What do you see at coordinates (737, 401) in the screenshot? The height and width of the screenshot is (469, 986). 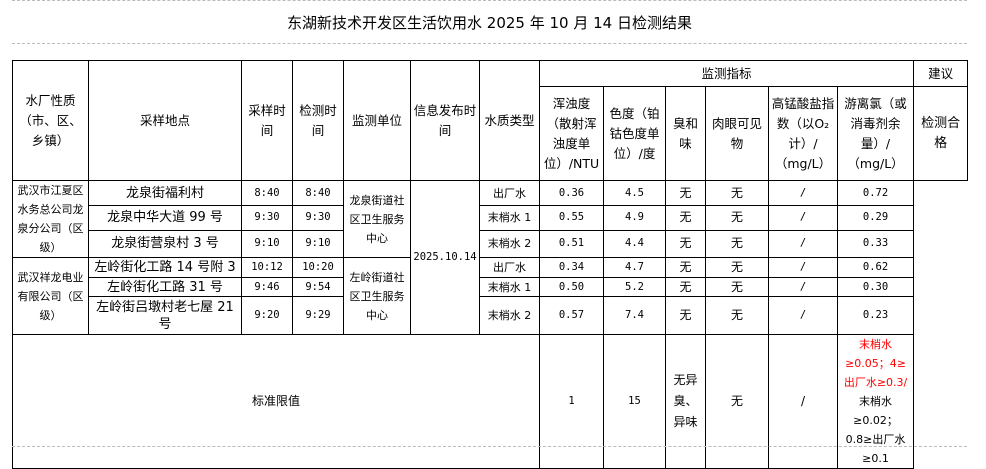 I see `standard-visible: 无` at bounding box center [737, 401].